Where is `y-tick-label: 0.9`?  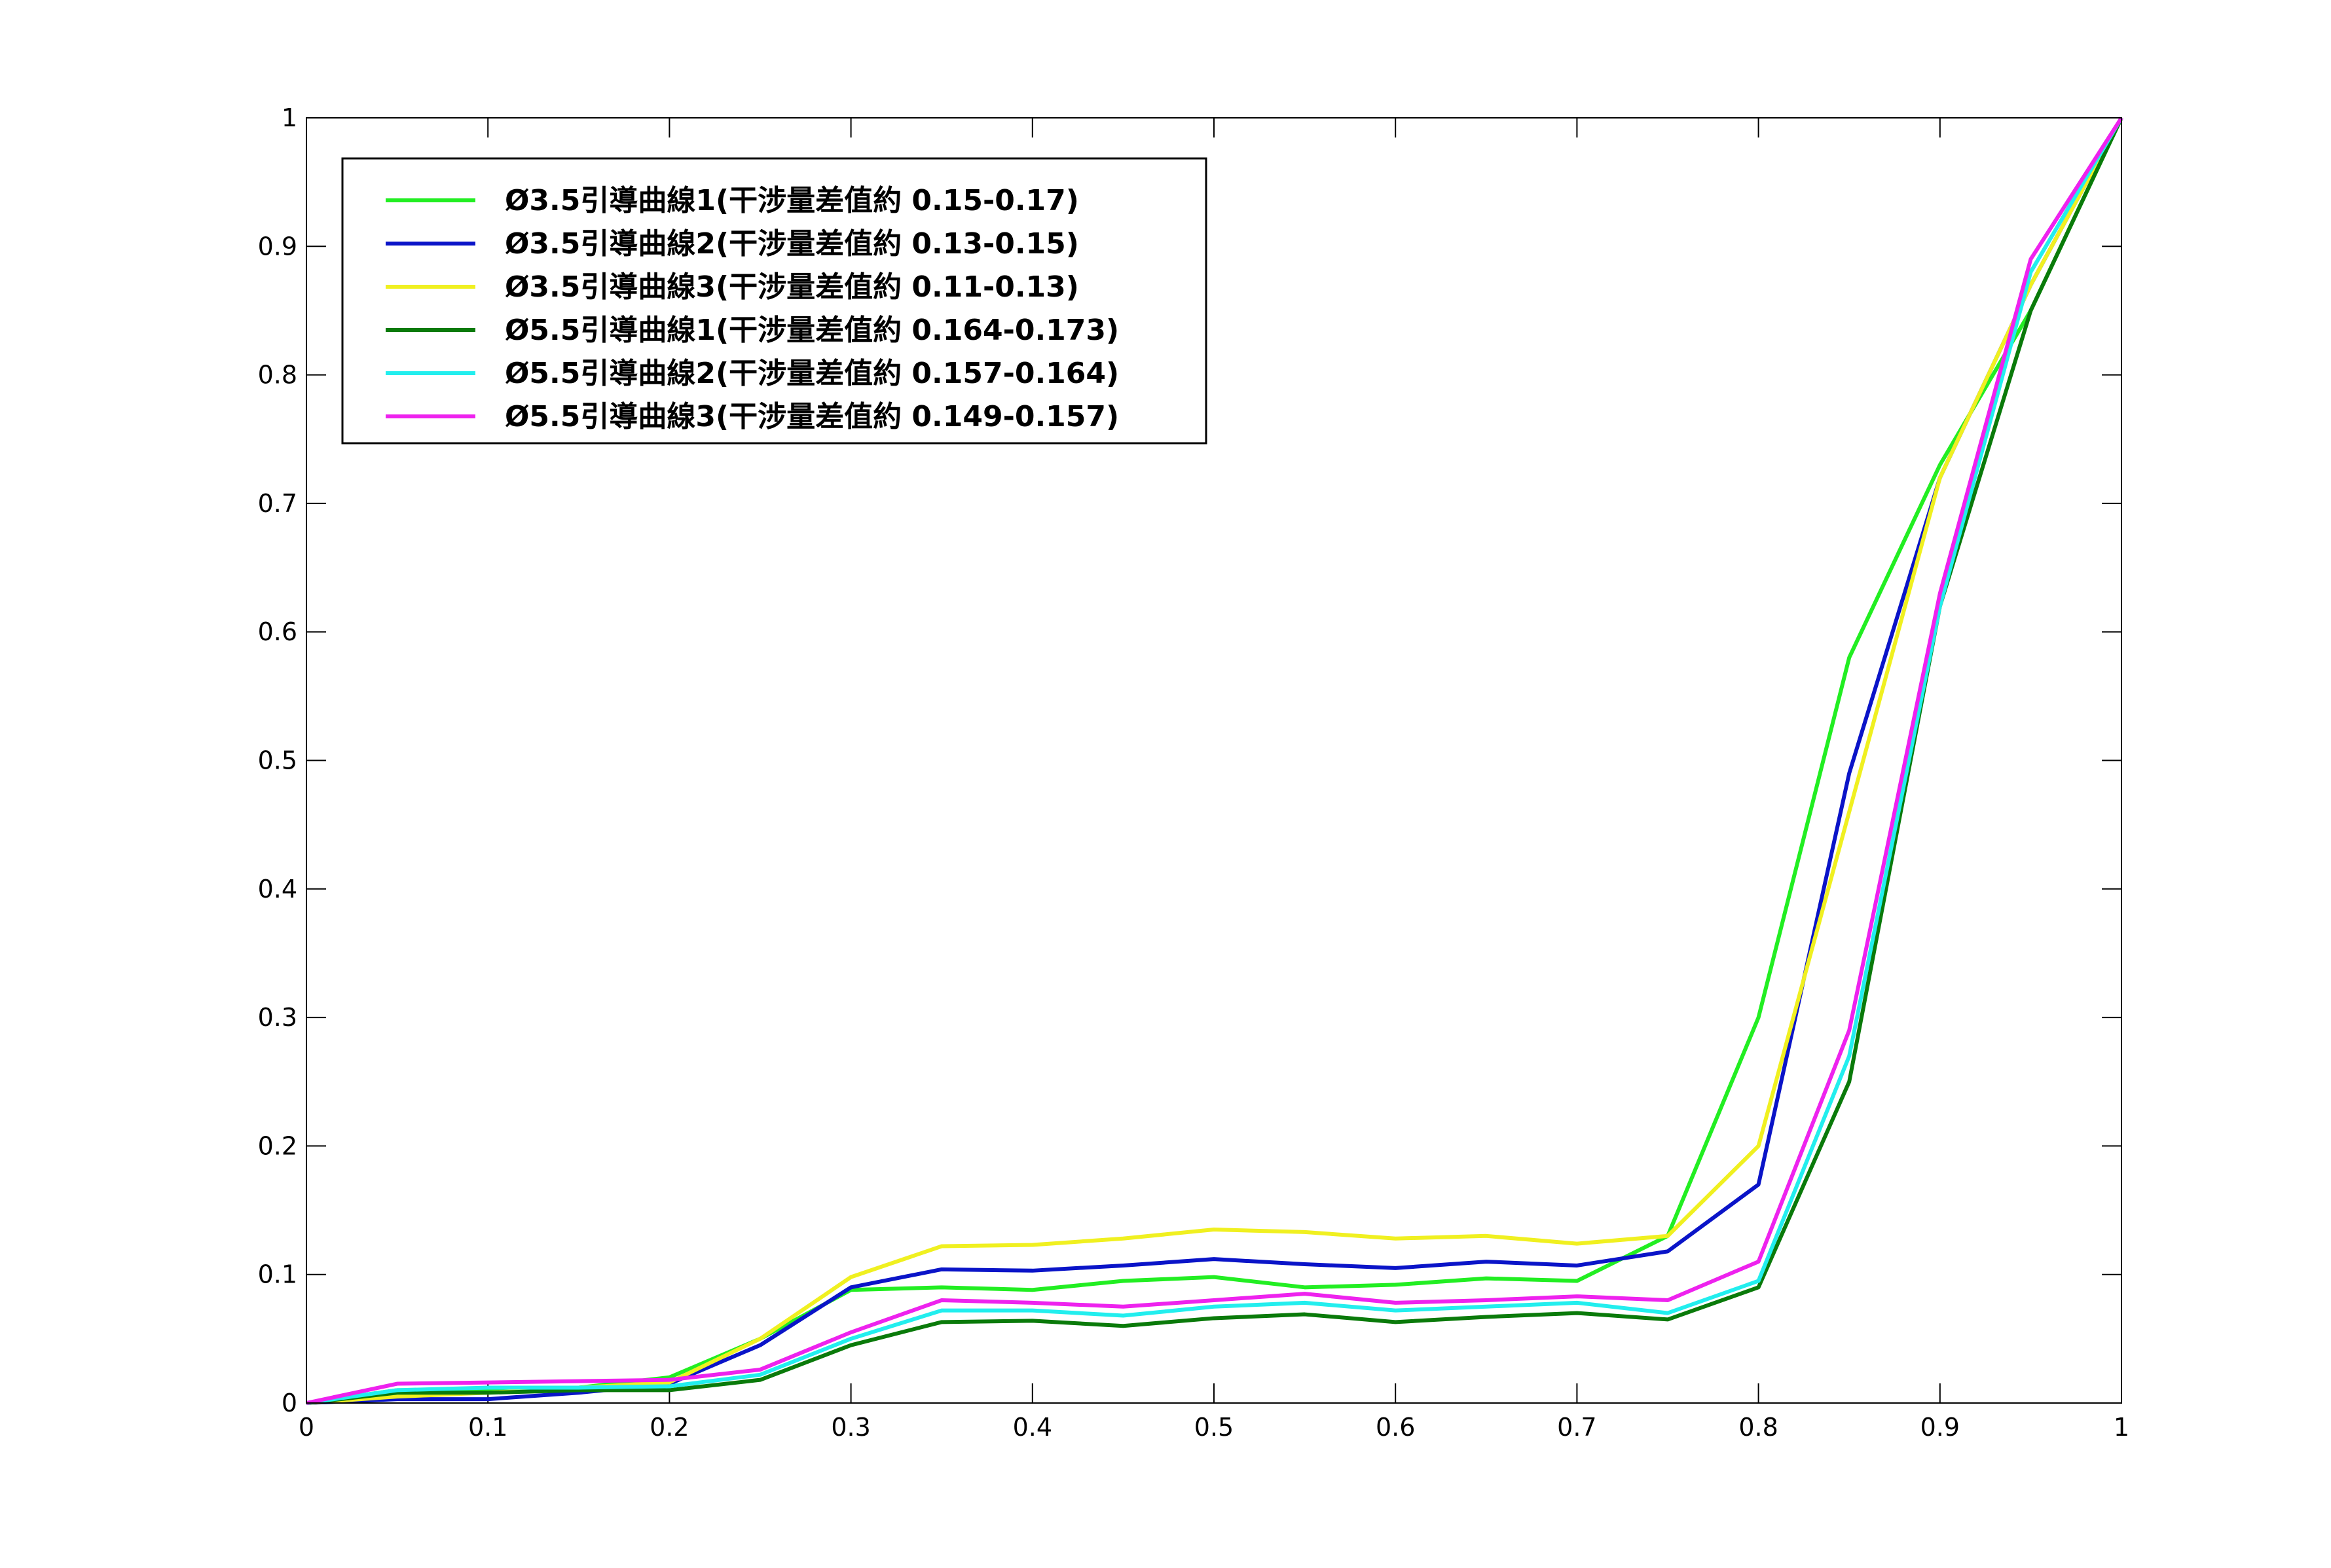
y-tick-label: 0.9 is located at coordinates (277, 246).